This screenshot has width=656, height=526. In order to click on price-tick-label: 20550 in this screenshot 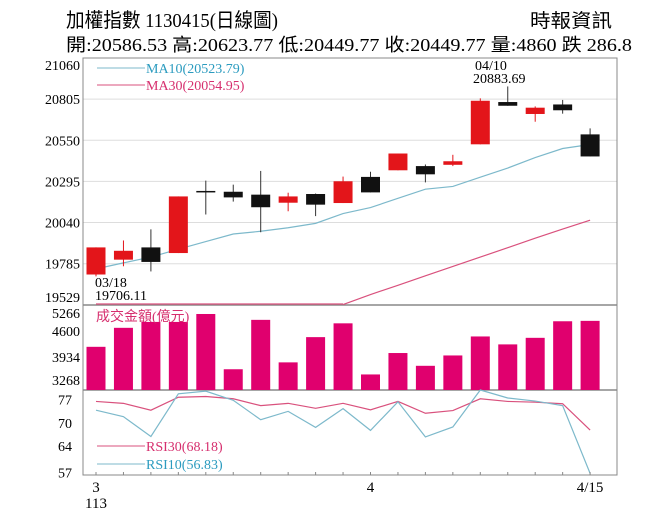, I will do `click(62, 141)`.